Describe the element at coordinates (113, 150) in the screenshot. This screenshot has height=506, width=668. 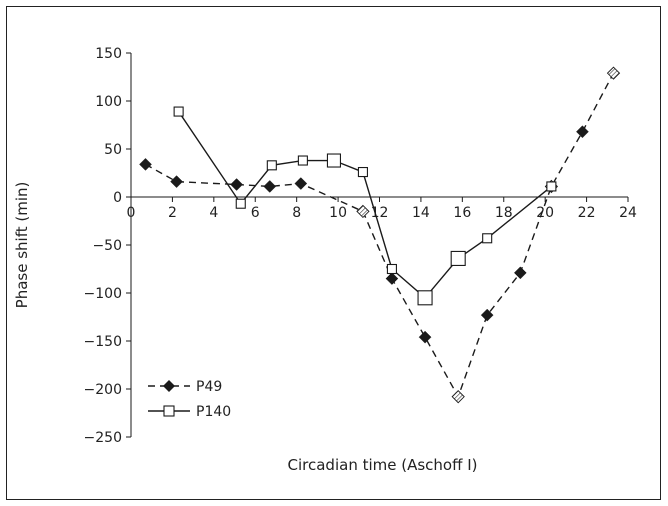
I see `y-tick-label: 50` at that location.